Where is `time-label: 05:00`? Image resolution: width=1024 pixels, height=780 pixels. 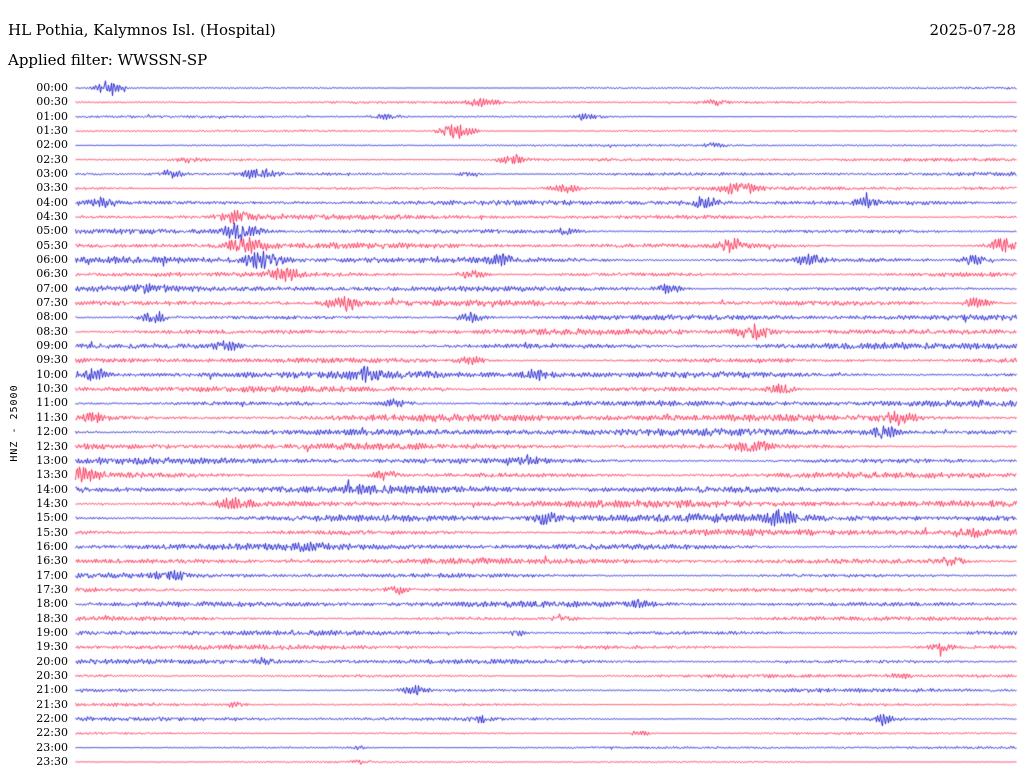 time-label: 05:00 is located at coordinates (52, 231).